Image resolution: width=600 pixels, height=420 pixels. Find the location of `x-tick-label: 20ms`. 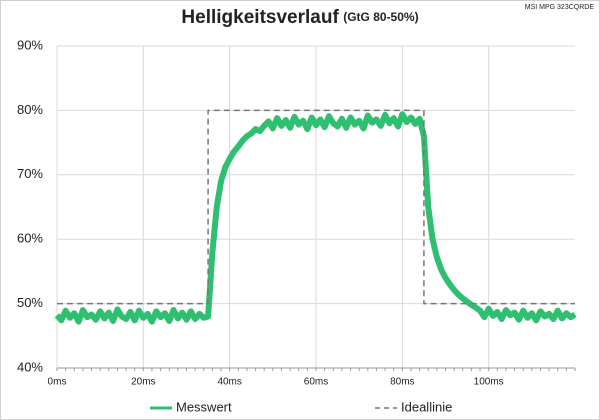

x-tick-label: 20ms is located at coordinates (143, 382).